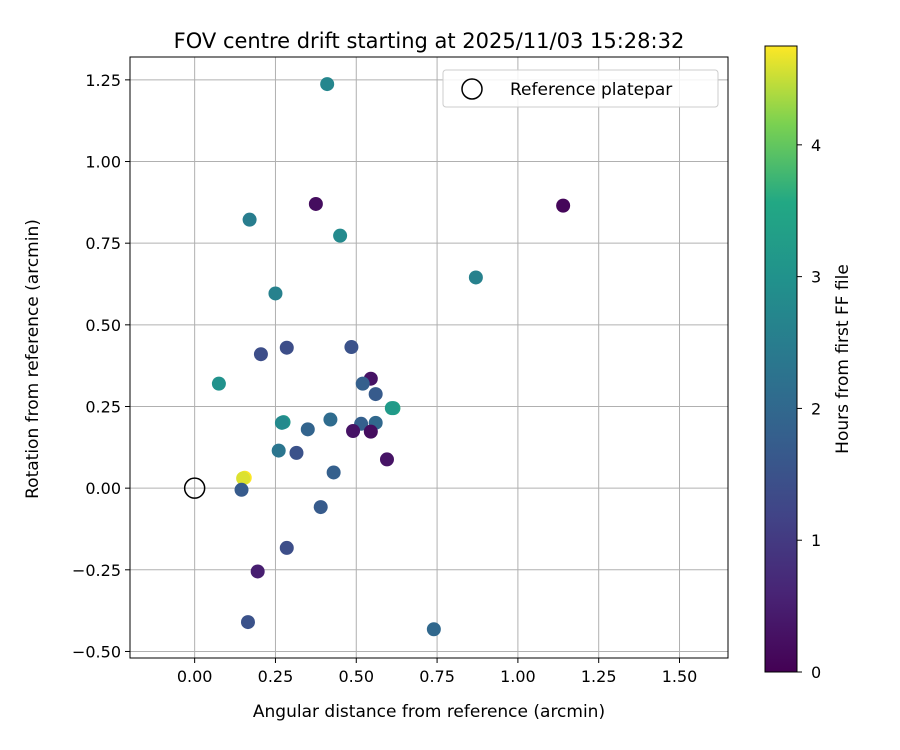  Describe the element at coordinates (103, 80) in the screenshot. I see `y-tick-label: 1.25` at that location.